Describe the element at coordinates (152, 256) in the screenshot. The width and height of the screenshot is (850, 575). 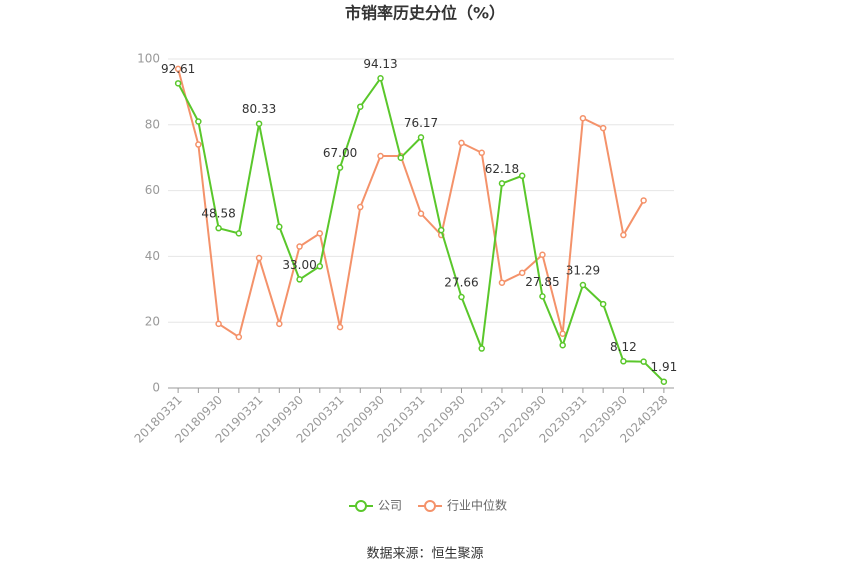
I see `y-tick-label: 40` at that location.